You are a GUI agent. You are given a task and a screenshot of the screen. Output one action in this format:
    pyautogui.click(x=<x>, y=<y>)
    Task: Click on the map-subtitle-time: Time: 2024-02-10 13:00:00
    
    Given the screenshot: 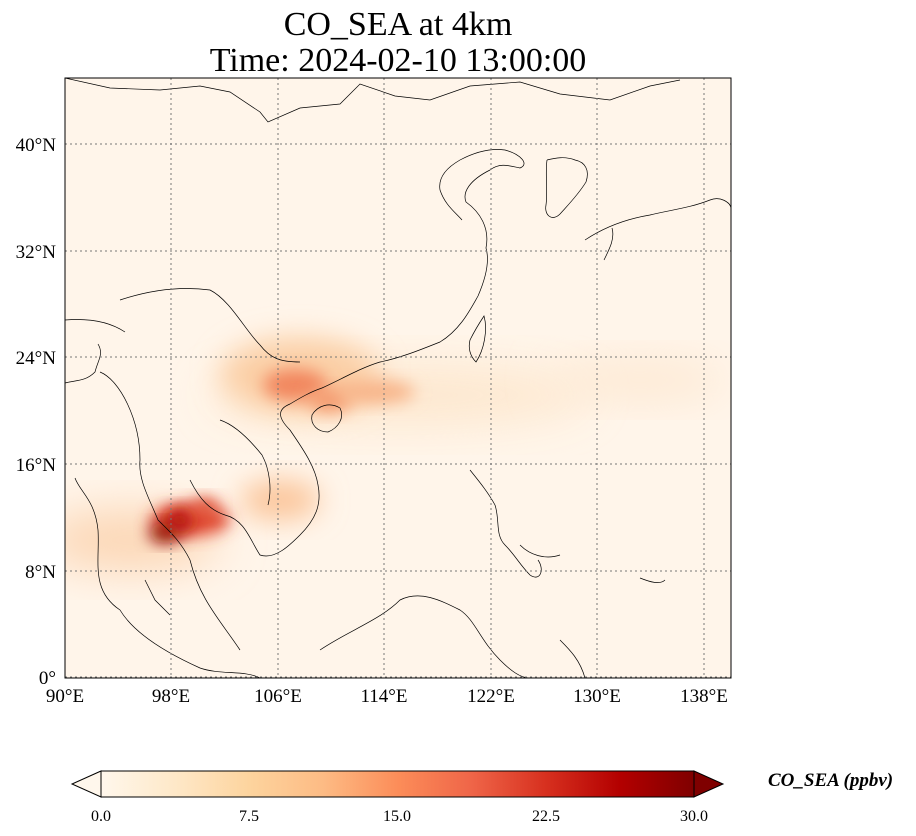 What is the action you would take?
    pyautogui.click(x=398, y=60)
    